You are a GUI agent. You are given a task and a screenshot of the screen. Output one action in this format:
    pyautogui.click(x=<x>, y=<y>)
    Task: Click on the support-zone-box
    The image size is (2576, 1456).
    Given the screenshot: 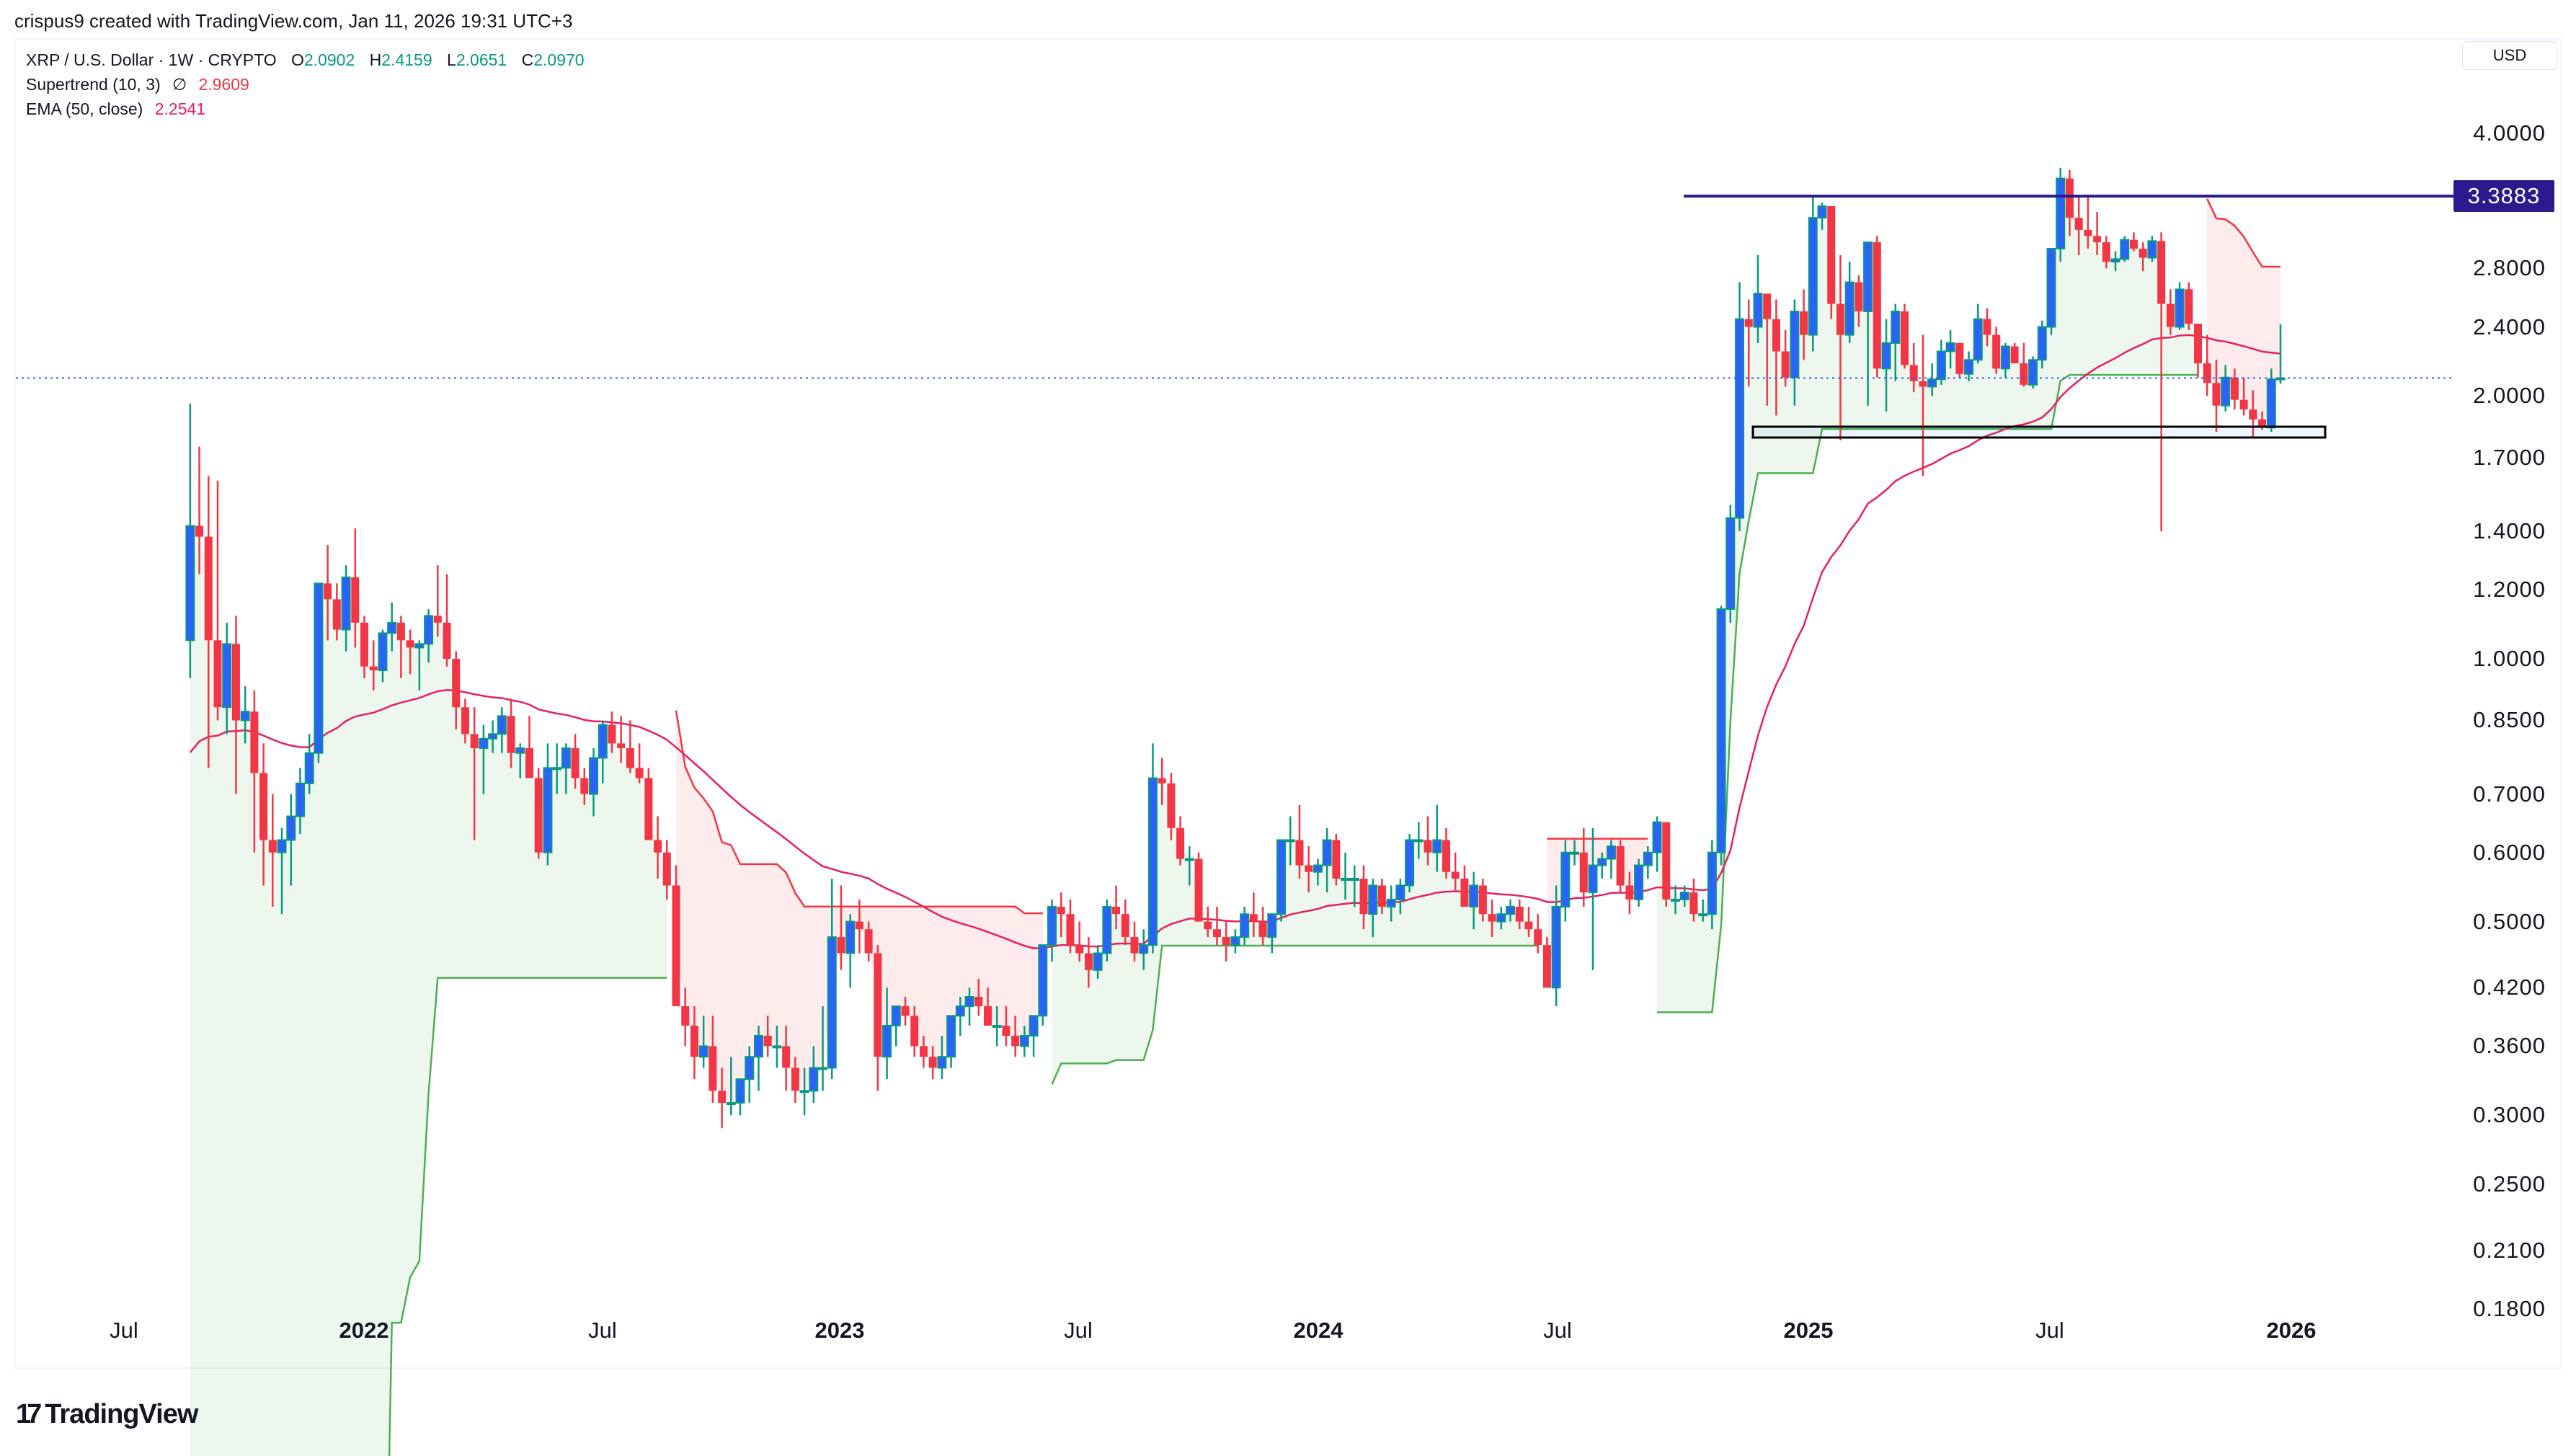 What is the action you would take?
    pyautogui.click(x=2039, y=432)
    